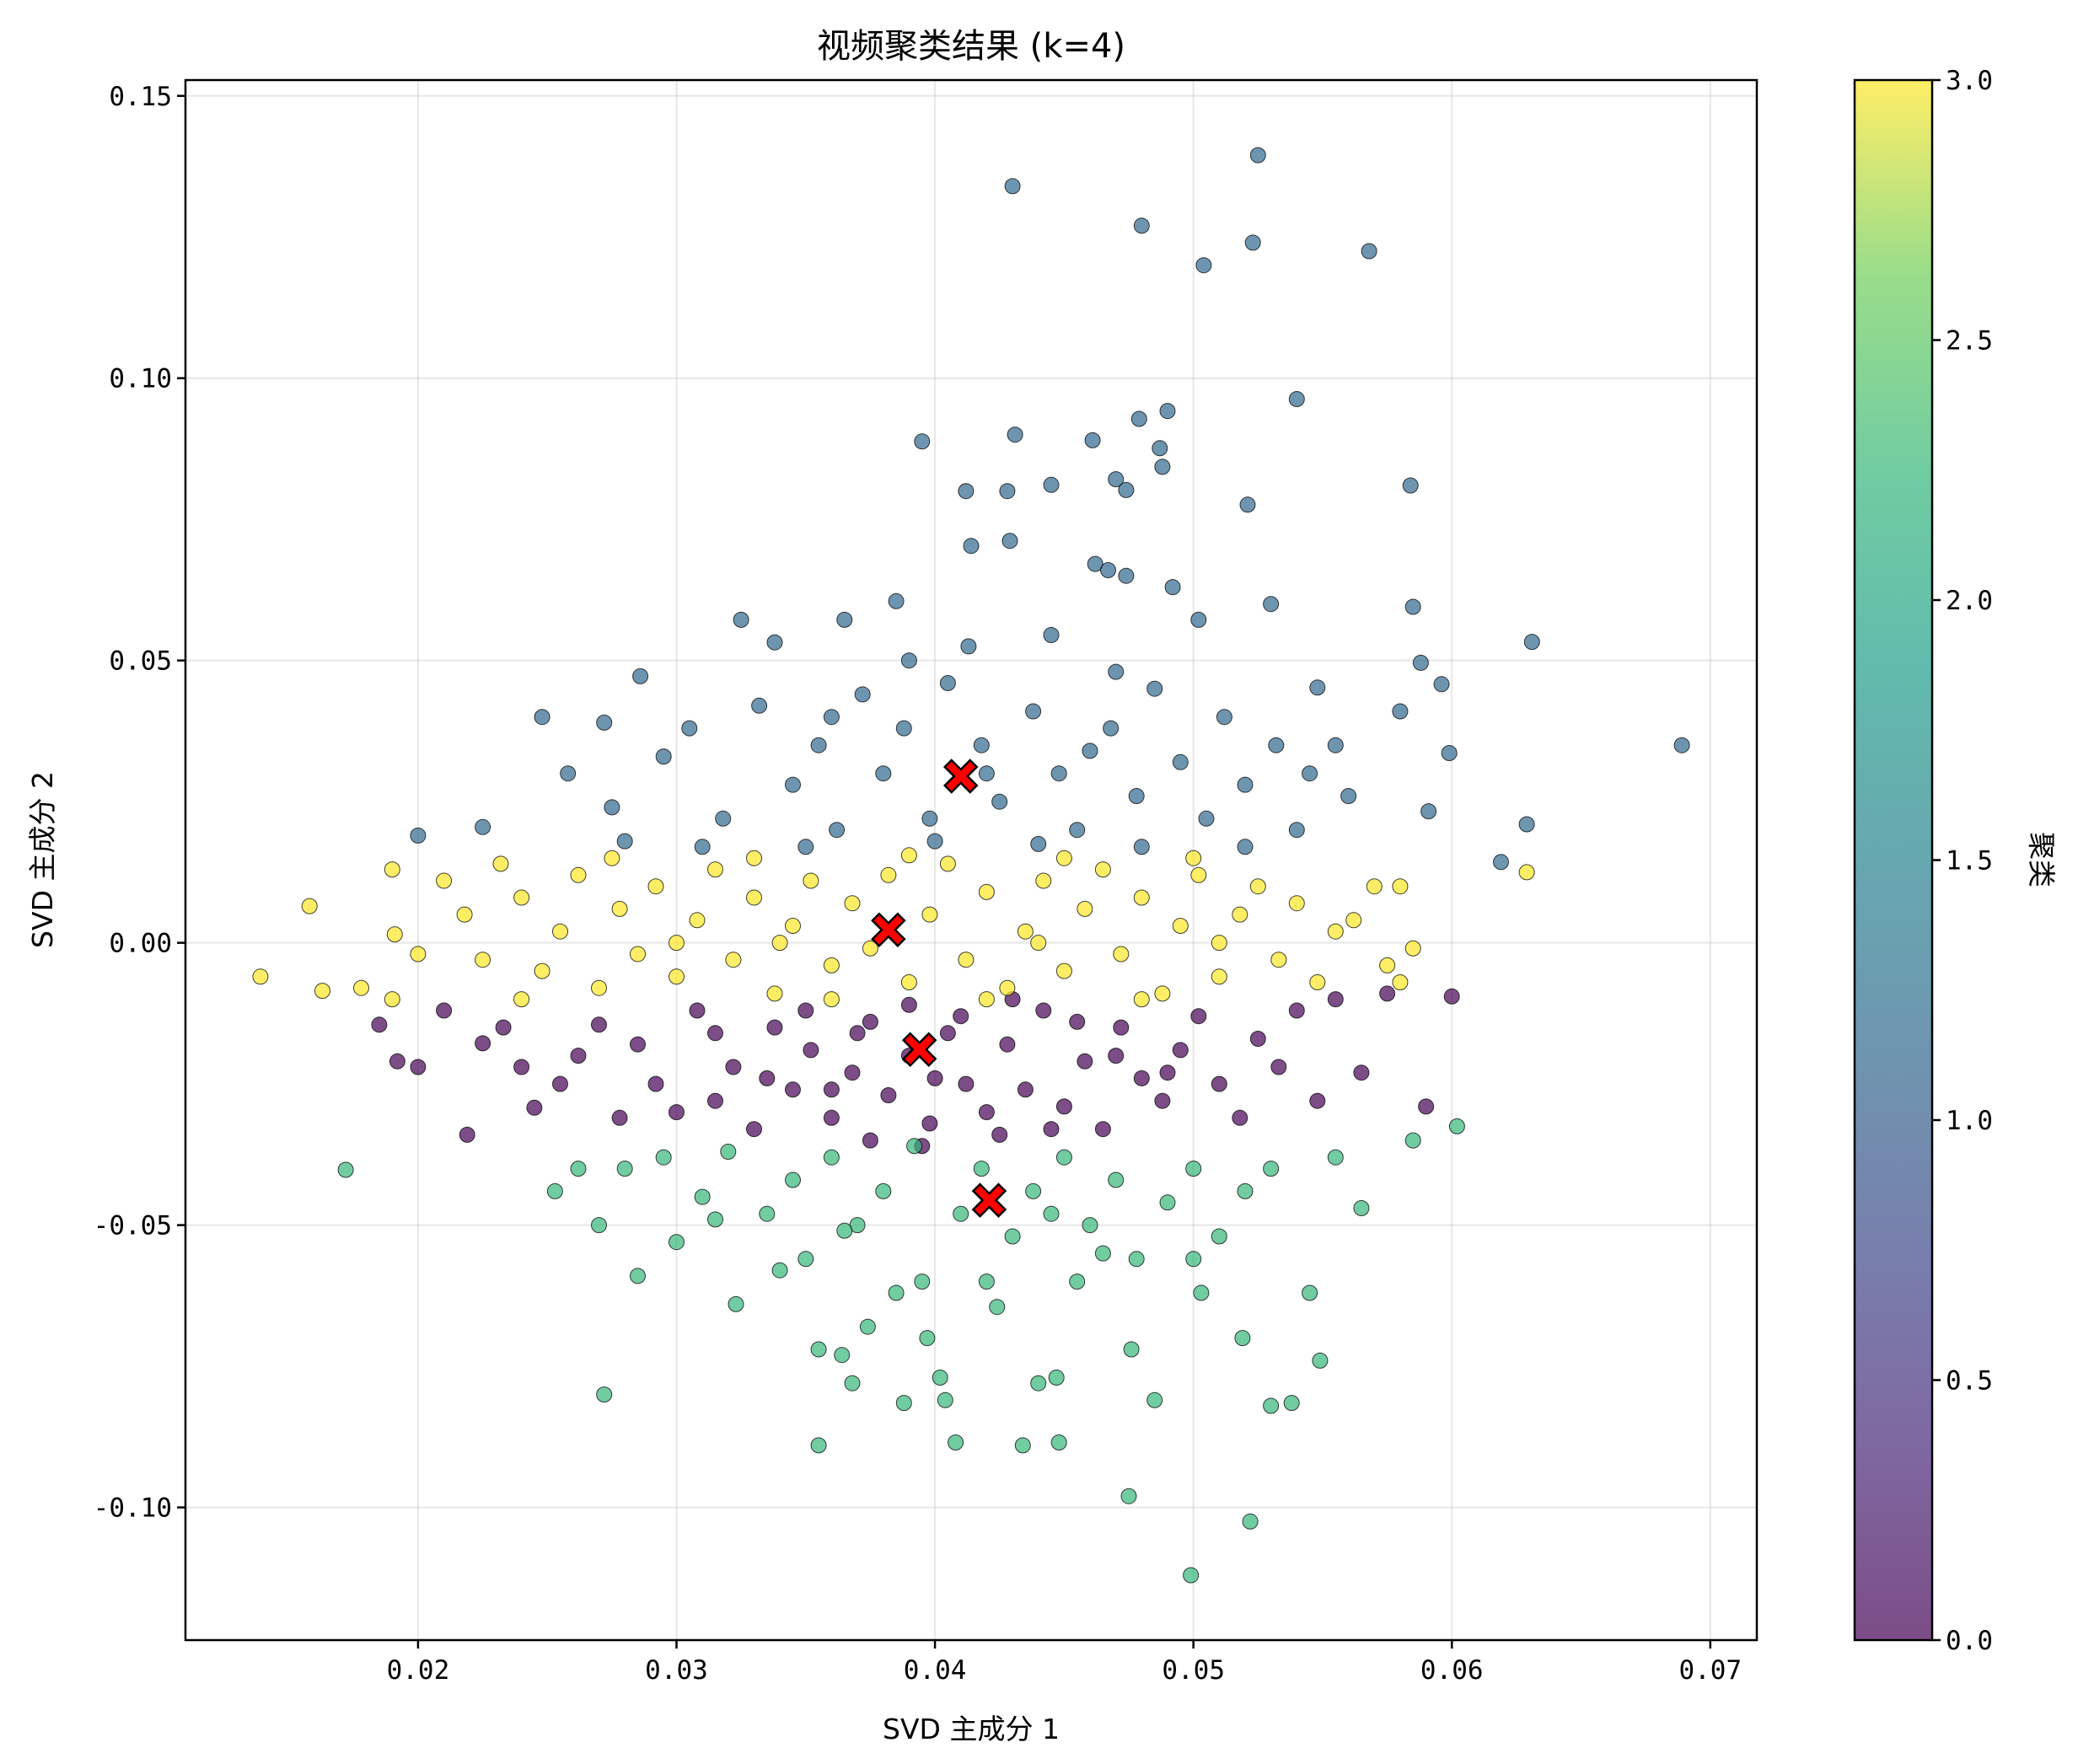 Image resolution: width=2078 pixels, height=1764 pixels. Describe the element at coordinates (960, 776) in the screenshot. I see `cluster-1-centroid` at that location.